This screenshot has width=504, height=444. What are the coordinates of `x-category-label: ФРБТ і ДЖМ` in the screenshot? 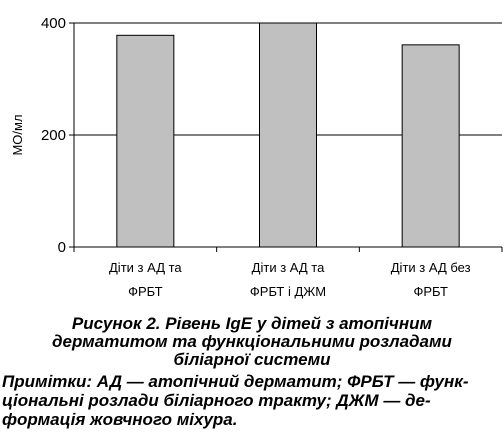 It's located at (288, 291).